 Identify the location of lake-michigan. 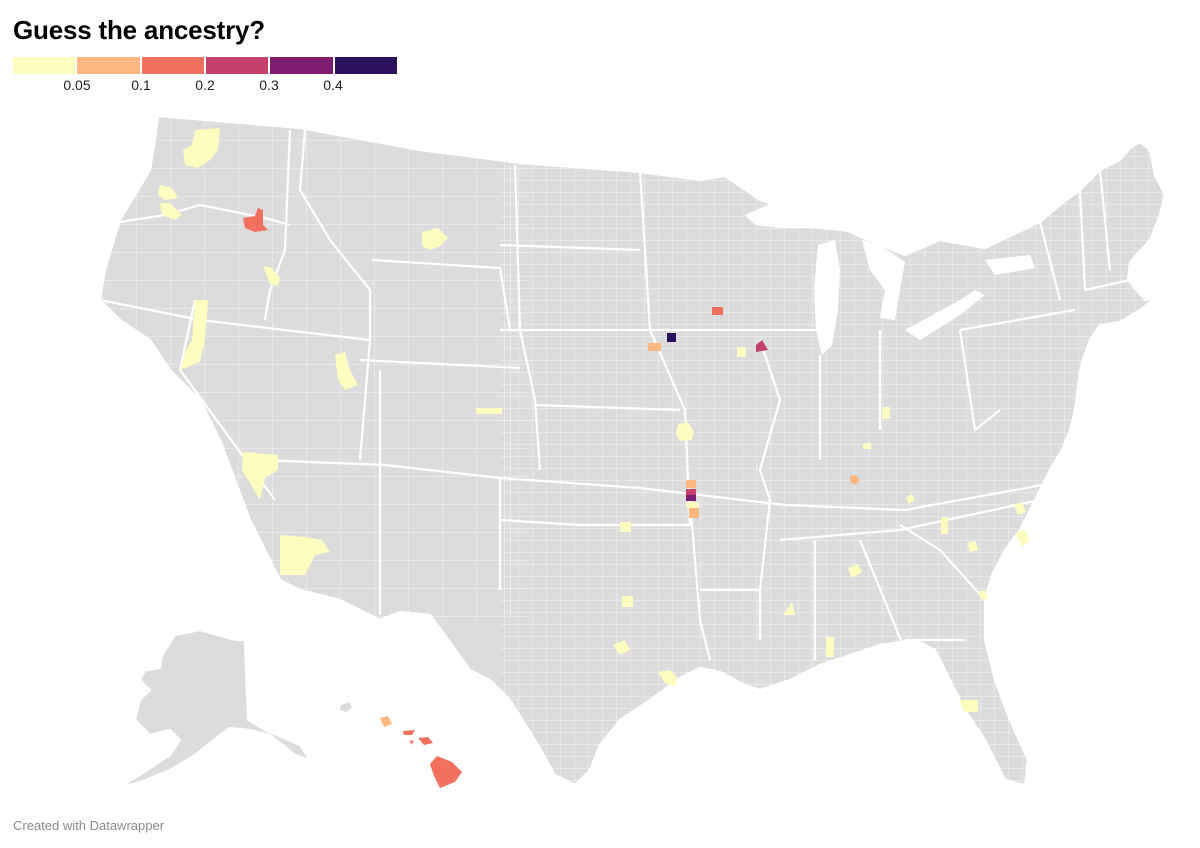
(827, 297).